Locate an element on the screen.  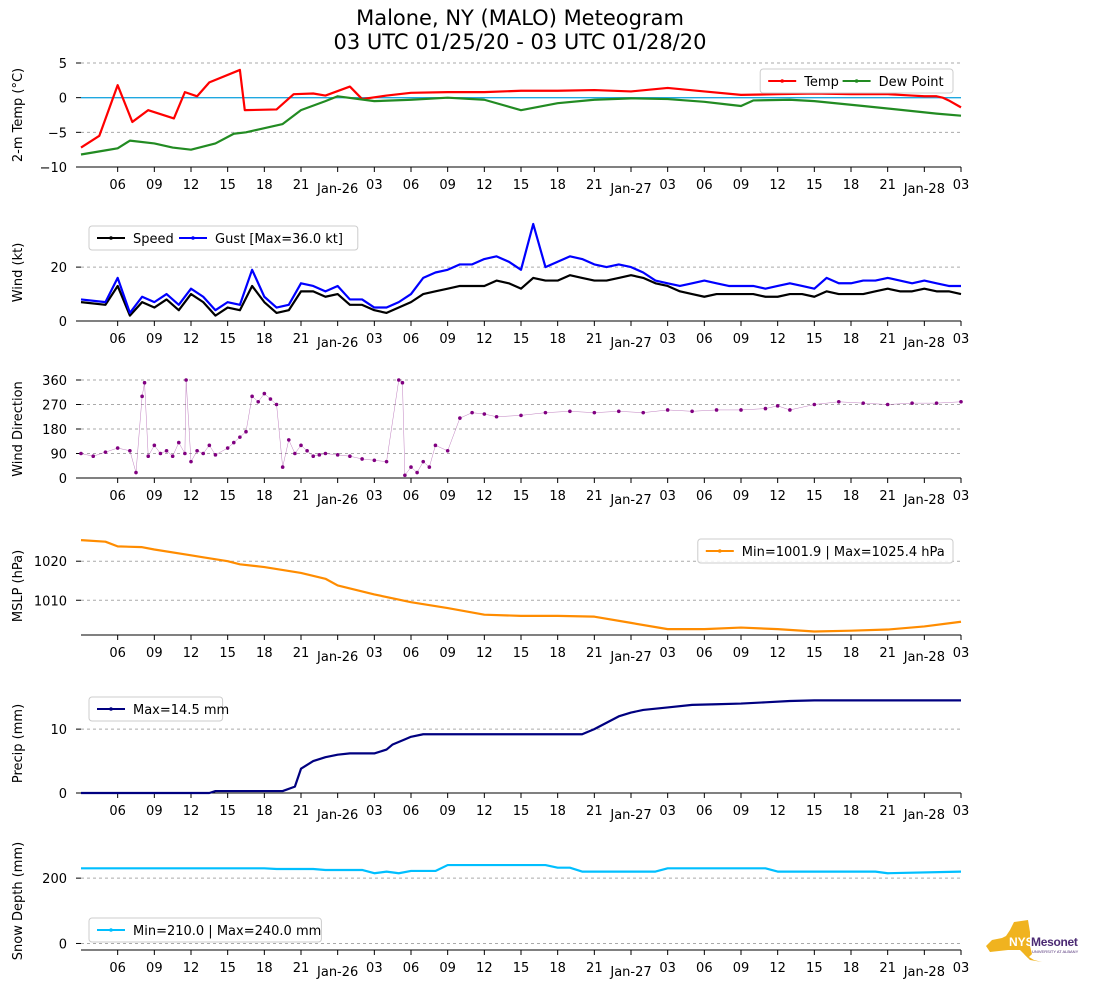
logo-nys-text: NYS is located at coordinates (1021, 942).